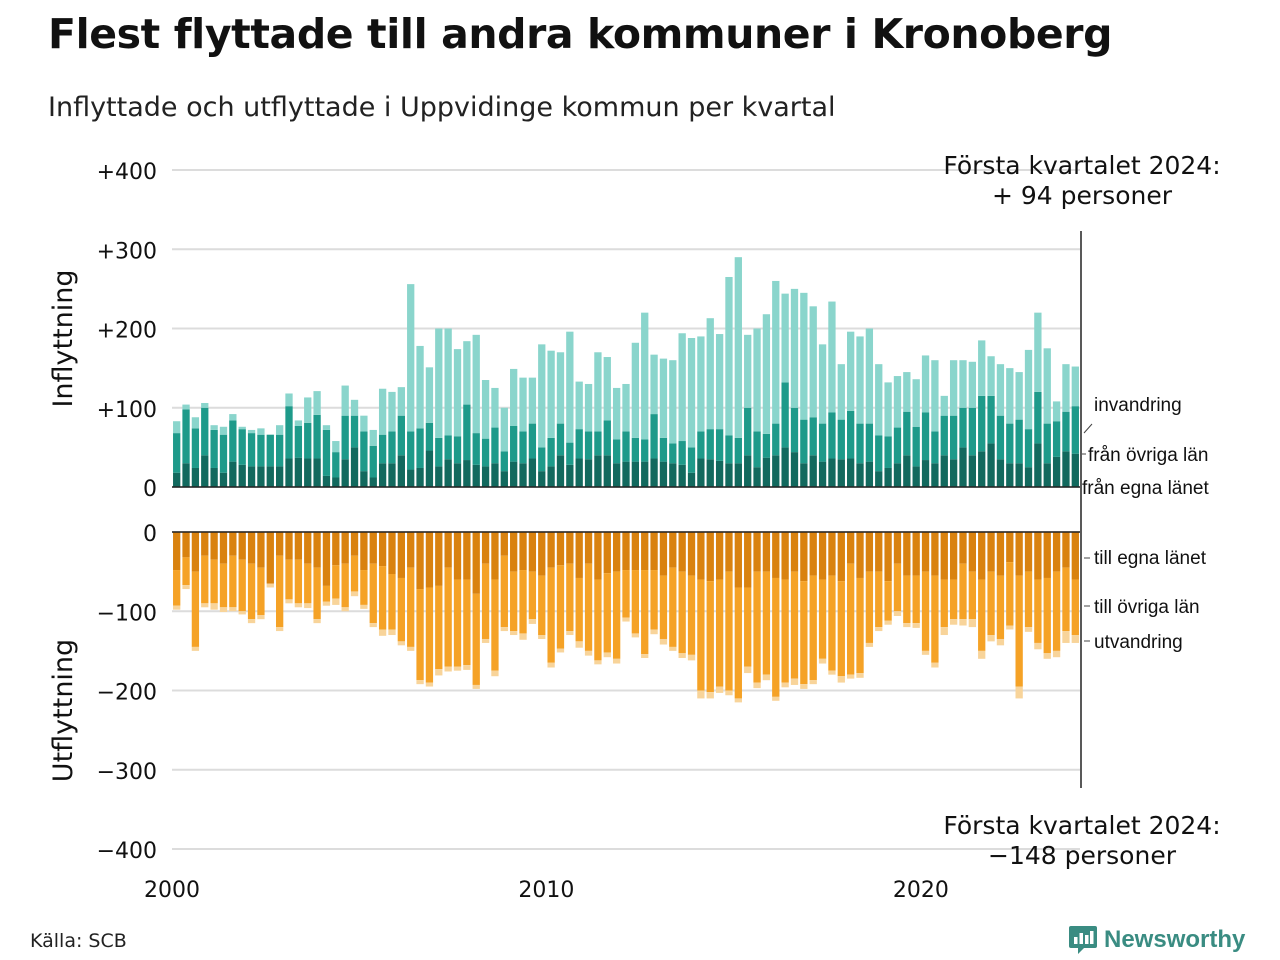 The image size is (1280, 960). What do you see at coordinates (127, 251) in the screenshot?
I see `y-tick-label: +300` at bounding box center [127, 251].